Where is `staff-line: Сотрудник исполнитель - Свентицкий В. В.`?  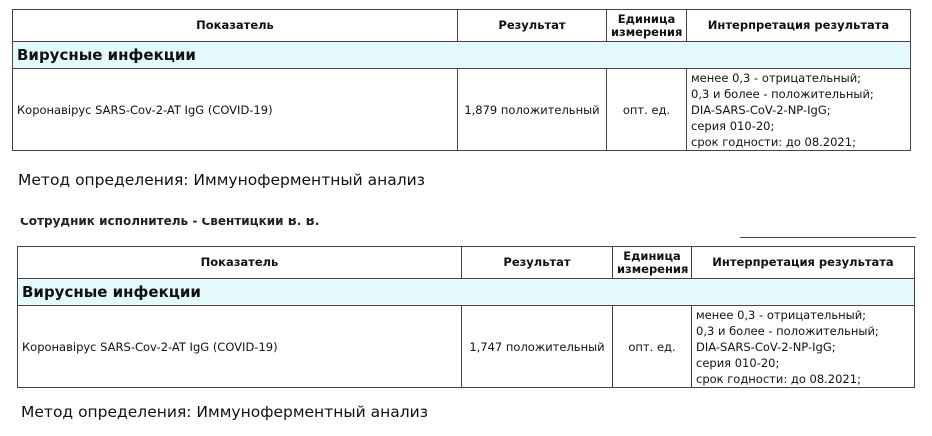 staff-line: Сотрудник исполнитель - Свентицкий В. В. is located at coordinates (169, 223).